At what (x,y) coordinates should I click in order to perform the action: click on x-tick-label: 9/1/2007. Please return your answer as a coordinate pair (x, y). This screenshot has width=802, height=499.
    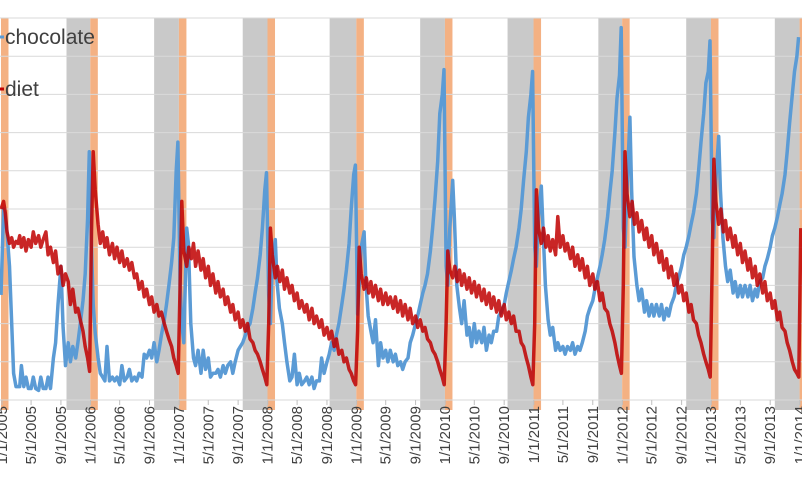
    Looking at the image, I should click on (238, 435).